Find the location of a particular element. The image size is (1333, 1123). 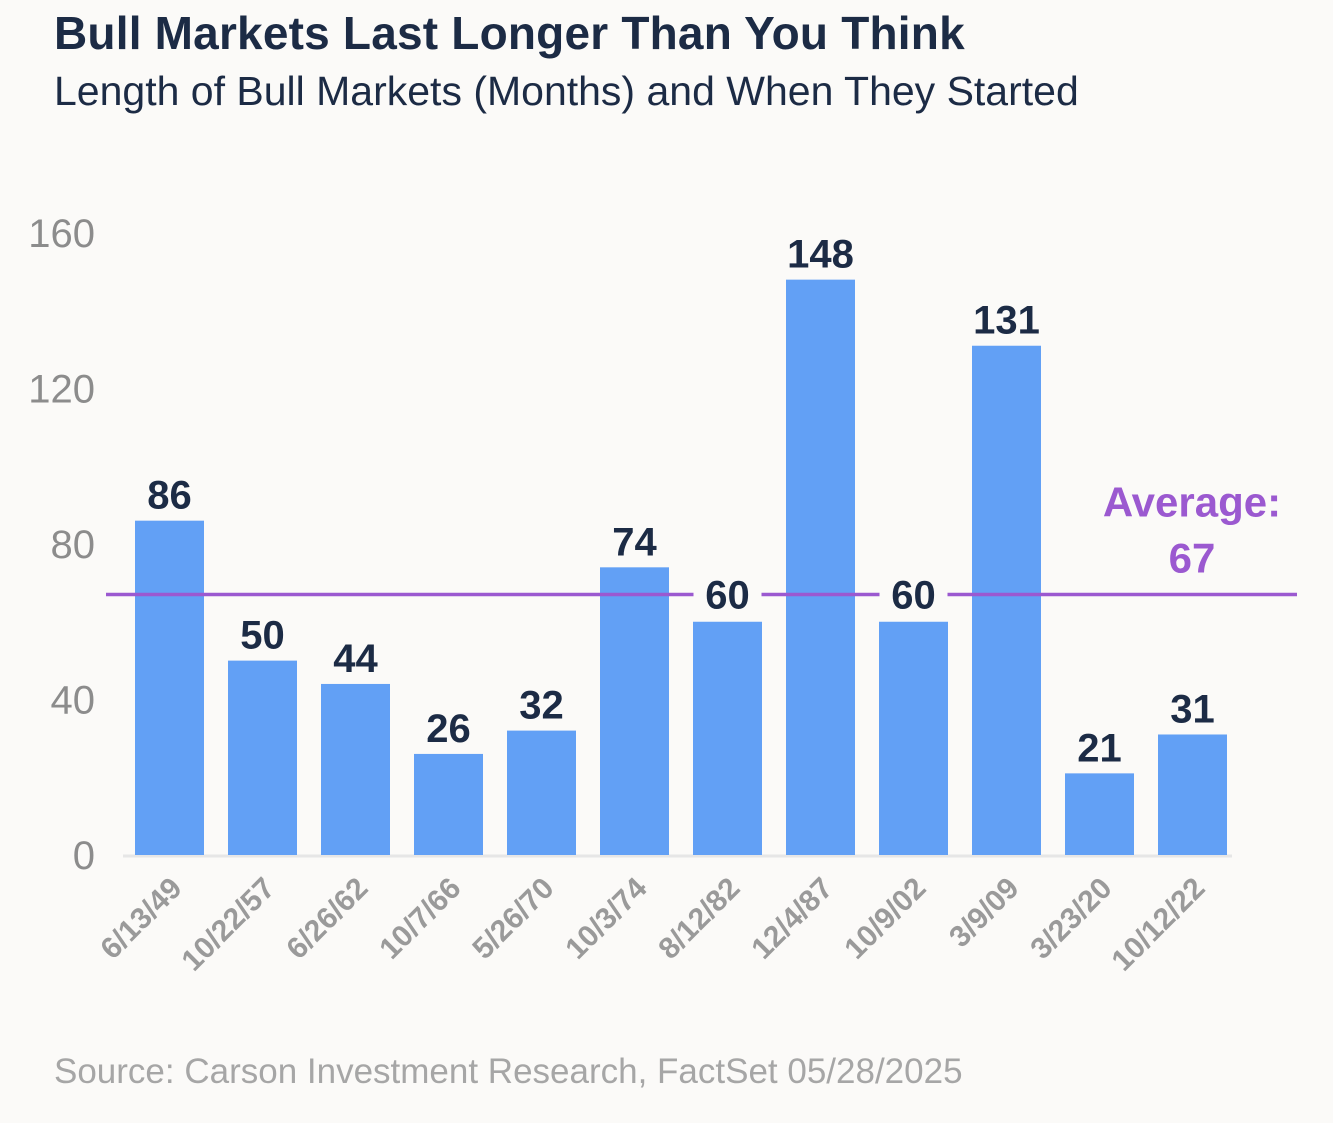

x-tick-label: 8/12/82 is located at coordinates (699, 919).